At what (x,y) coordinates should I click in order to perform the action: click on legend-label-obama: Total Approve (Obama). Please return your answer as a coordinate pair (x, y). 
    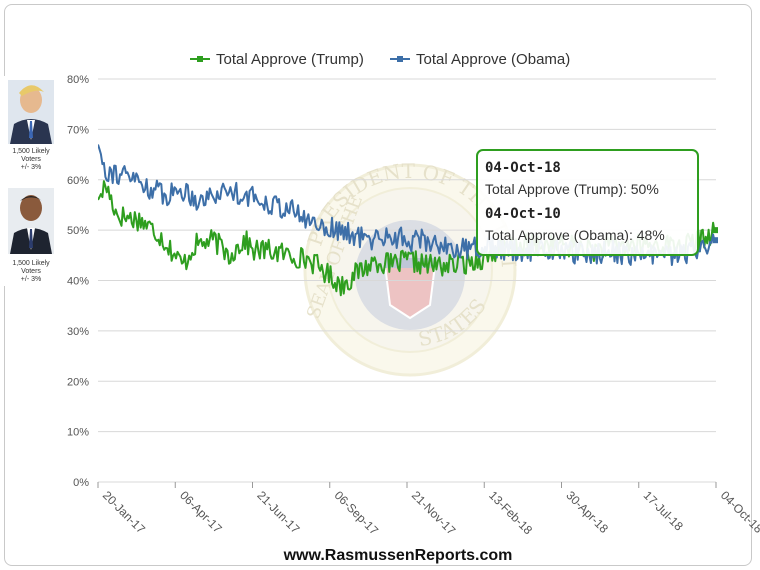
    Looking at the image, I should click on (493, 59).